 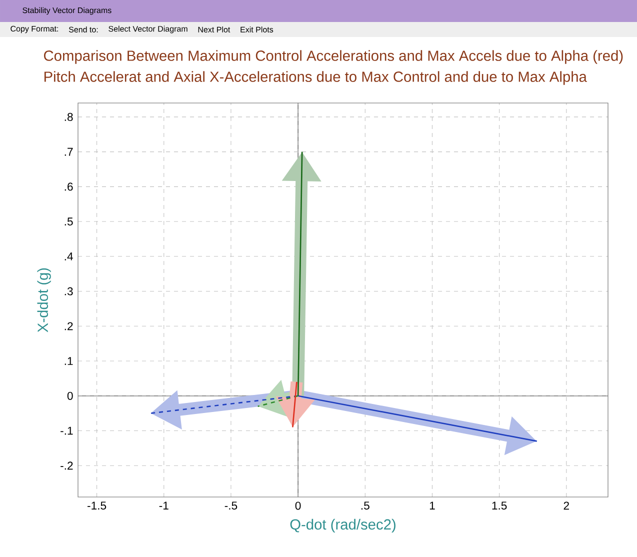 I want to click on x-tick-label: -1, so click(x=163, y=506).